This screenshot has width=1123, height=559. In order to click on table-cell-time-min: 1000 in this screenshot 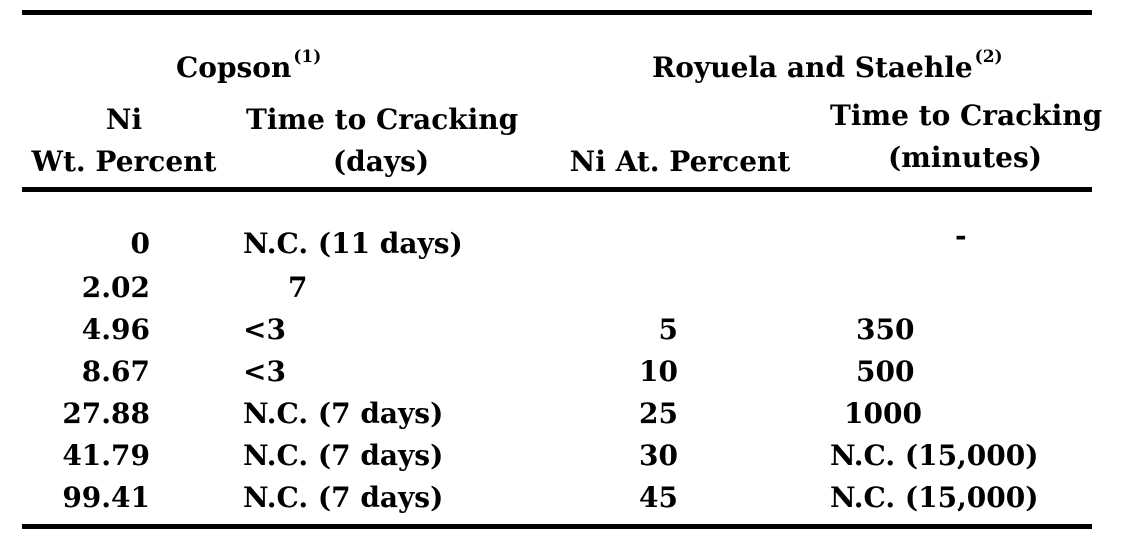, I will do `click(883, 413)`.